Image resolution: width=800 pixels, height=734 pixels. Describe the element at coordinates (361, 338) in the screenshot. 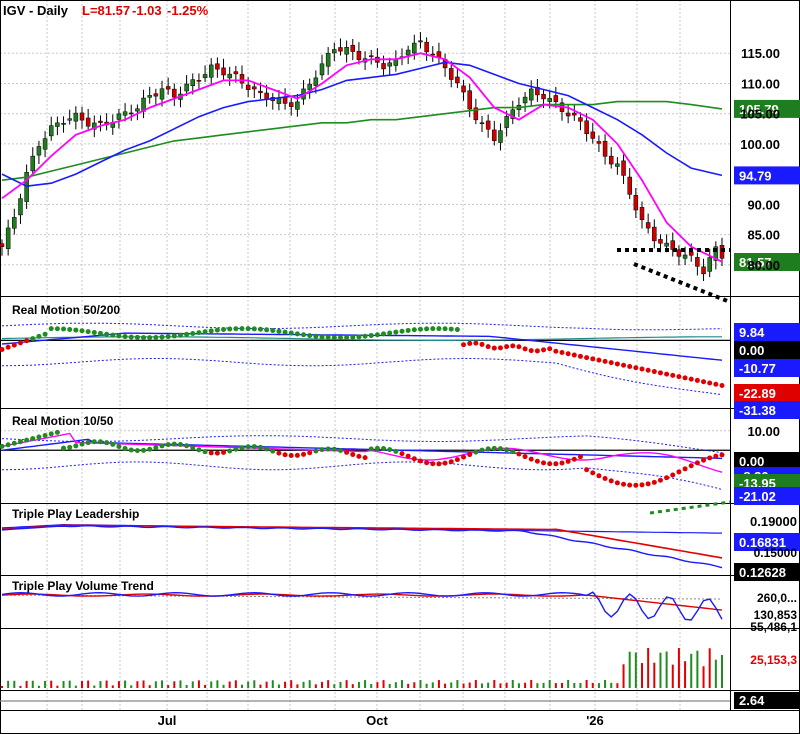

I see `rm50-signal-line` at that location.